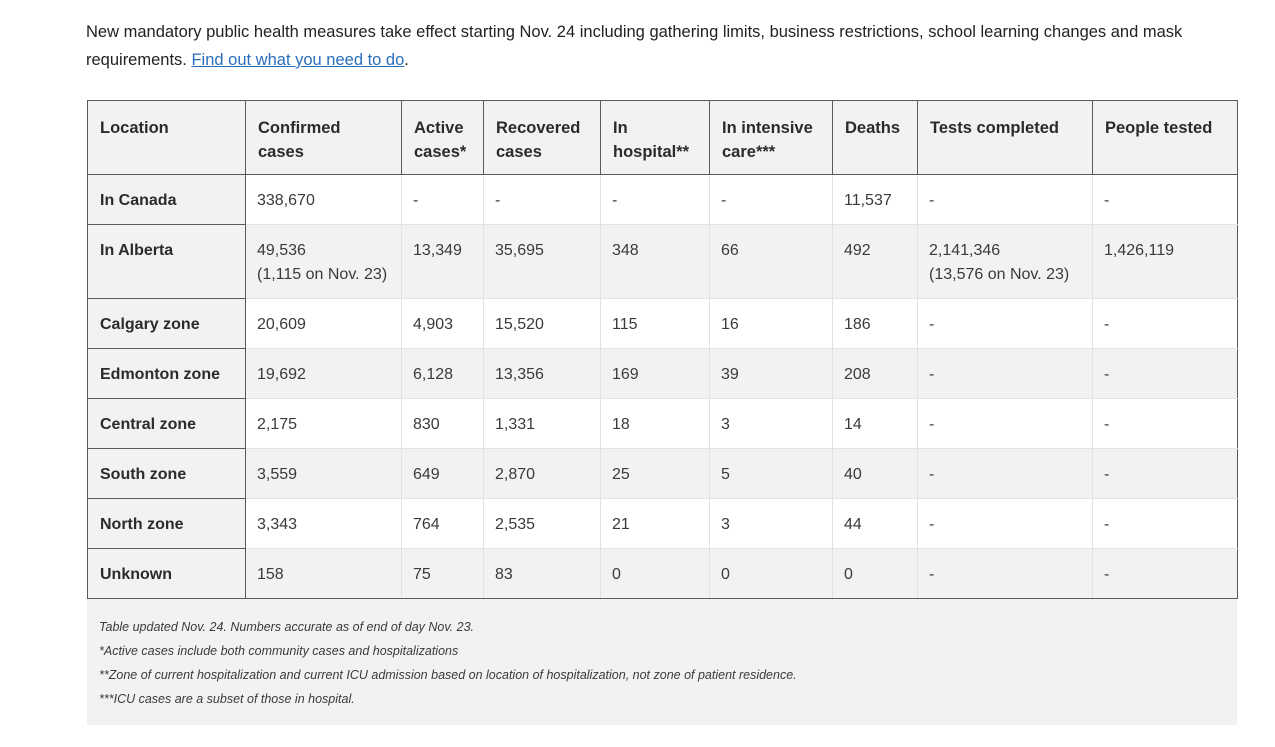 The height and width of the screenshot is (747, 1275). Describe the element at coordinates (442, 261) in the screenshot. I see `cell-active: 13,349` at that location.